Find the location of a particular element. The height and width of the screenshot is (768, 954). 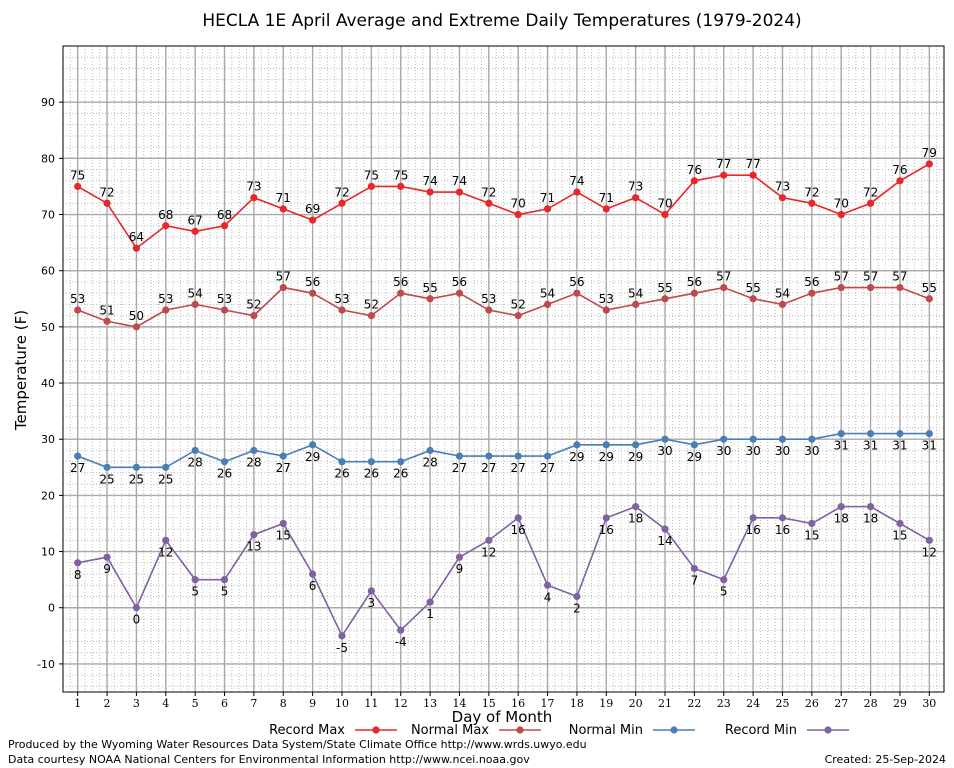

data-label: 75 is located at coordinates (77, 175).